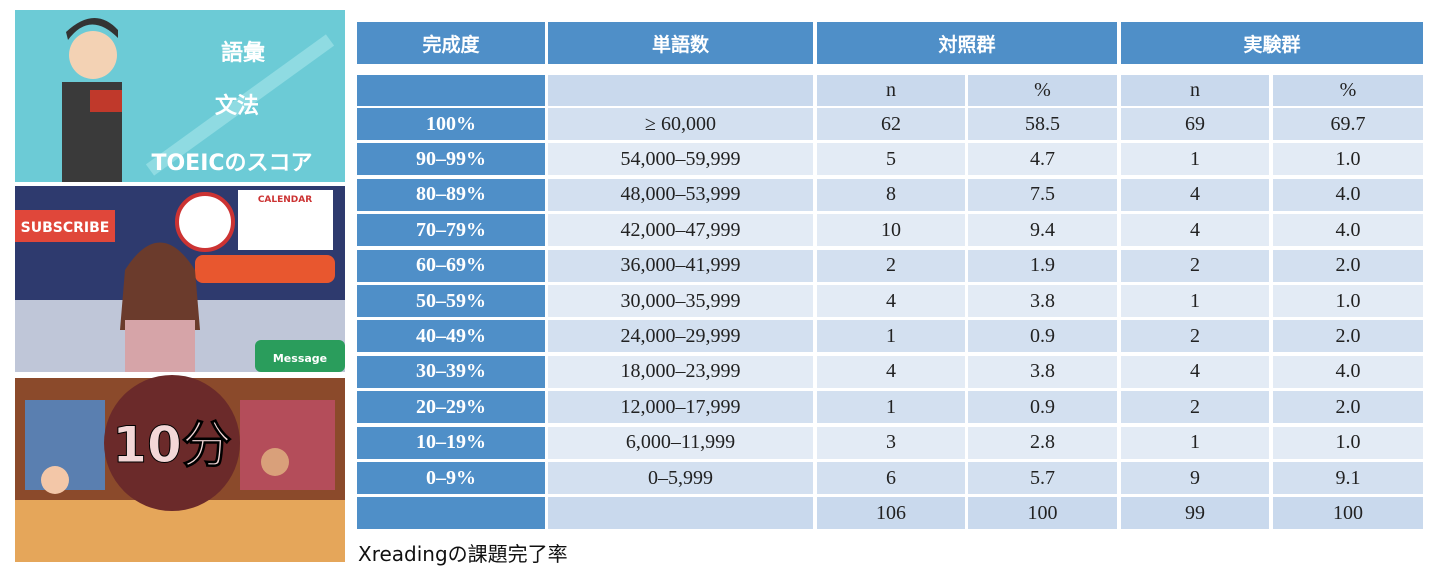 This screenshot has height=574, width=1447. I want to click on table-cell: 99, so click(1195, 513).